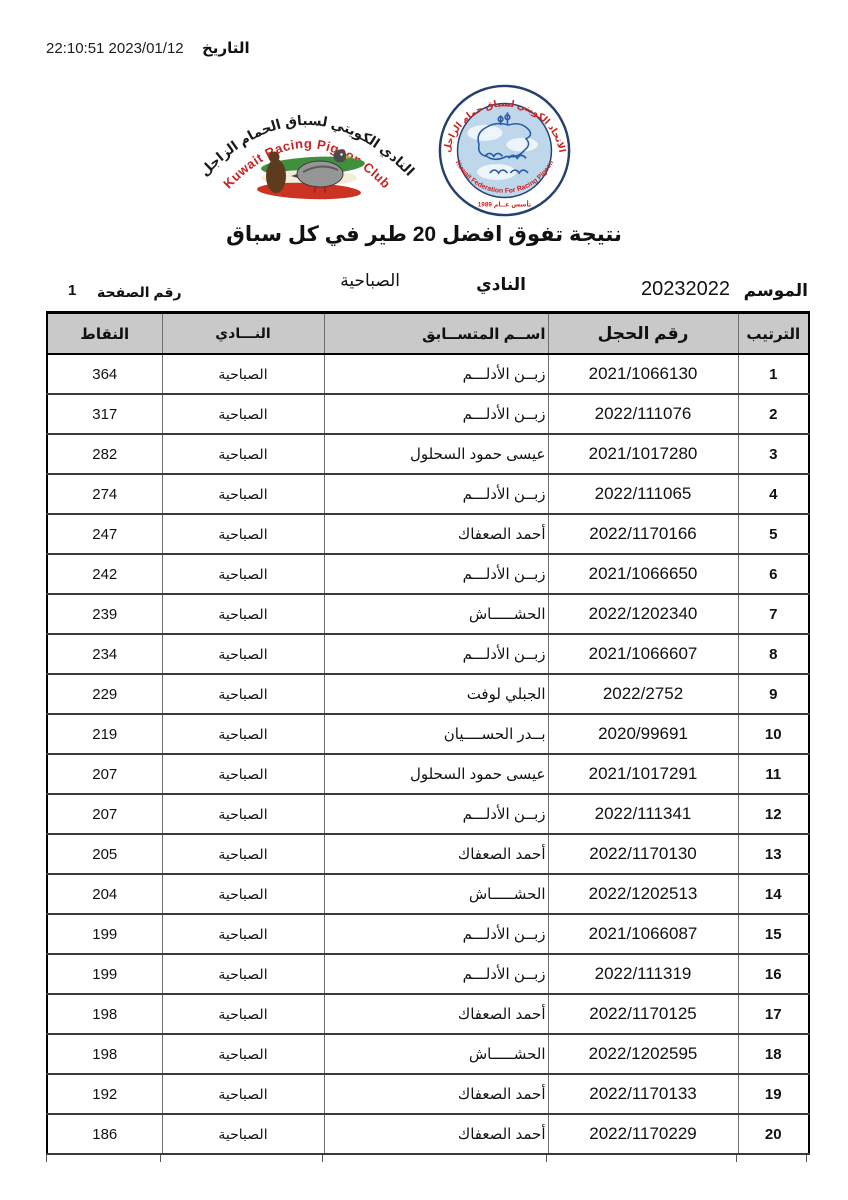 Image resolution: width=848 pixels, height=1200 pixels. Describe the element at coordinates (773, 454) in the screenshot. I see `rank-cell: 3` at that location.